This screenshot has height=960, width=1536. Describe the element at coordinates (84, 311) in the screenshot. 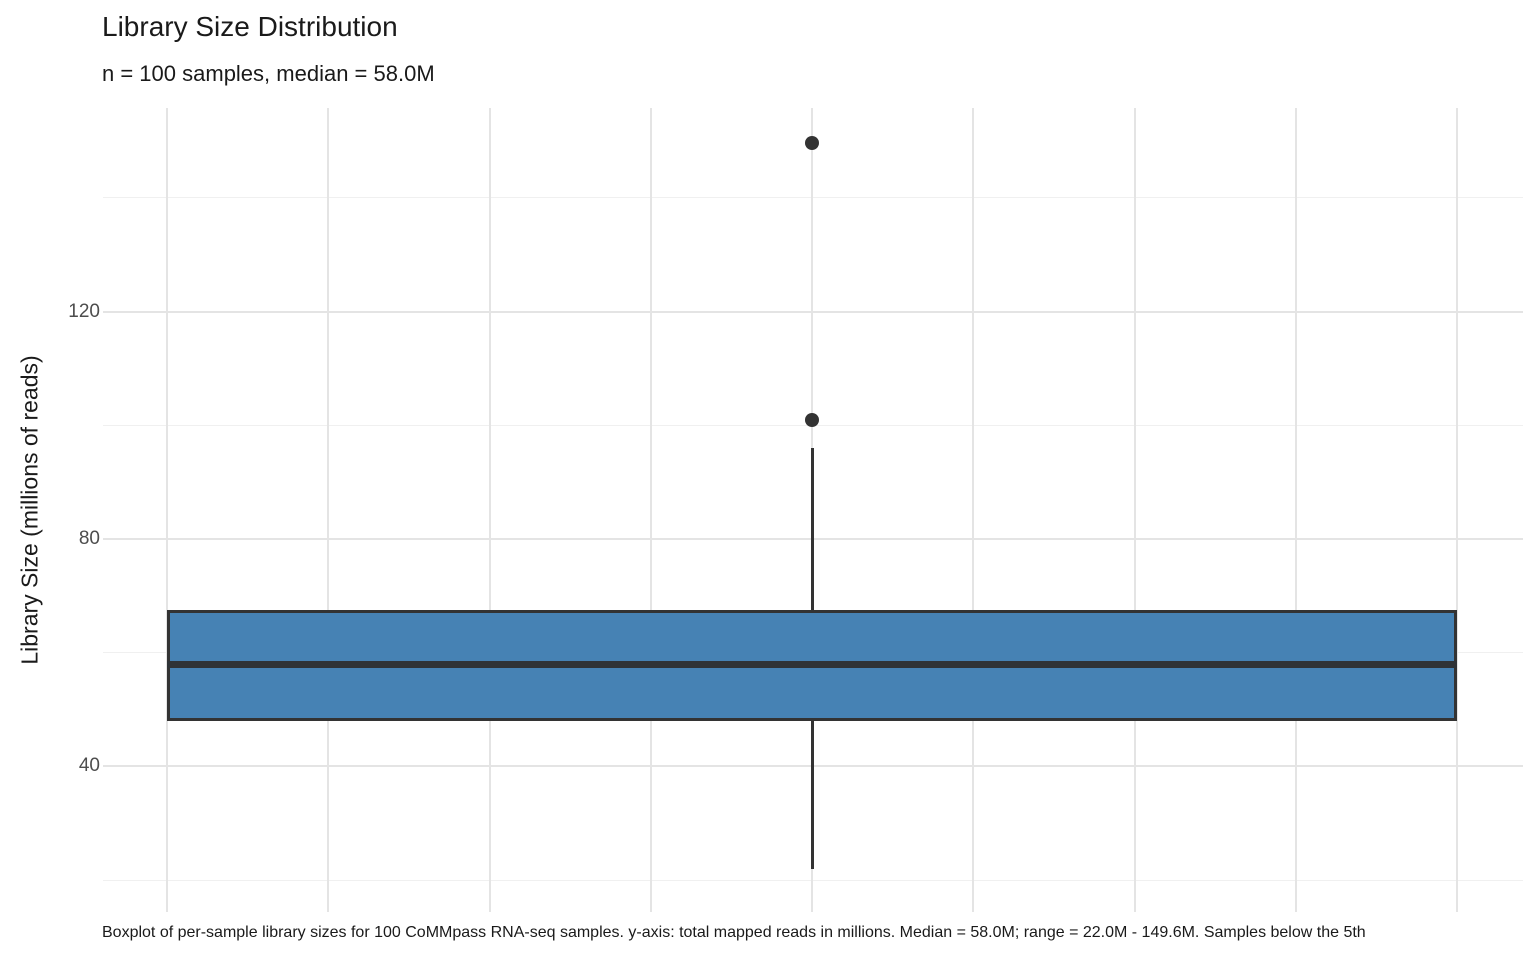

I see `y-tick-label: 120` at that location.